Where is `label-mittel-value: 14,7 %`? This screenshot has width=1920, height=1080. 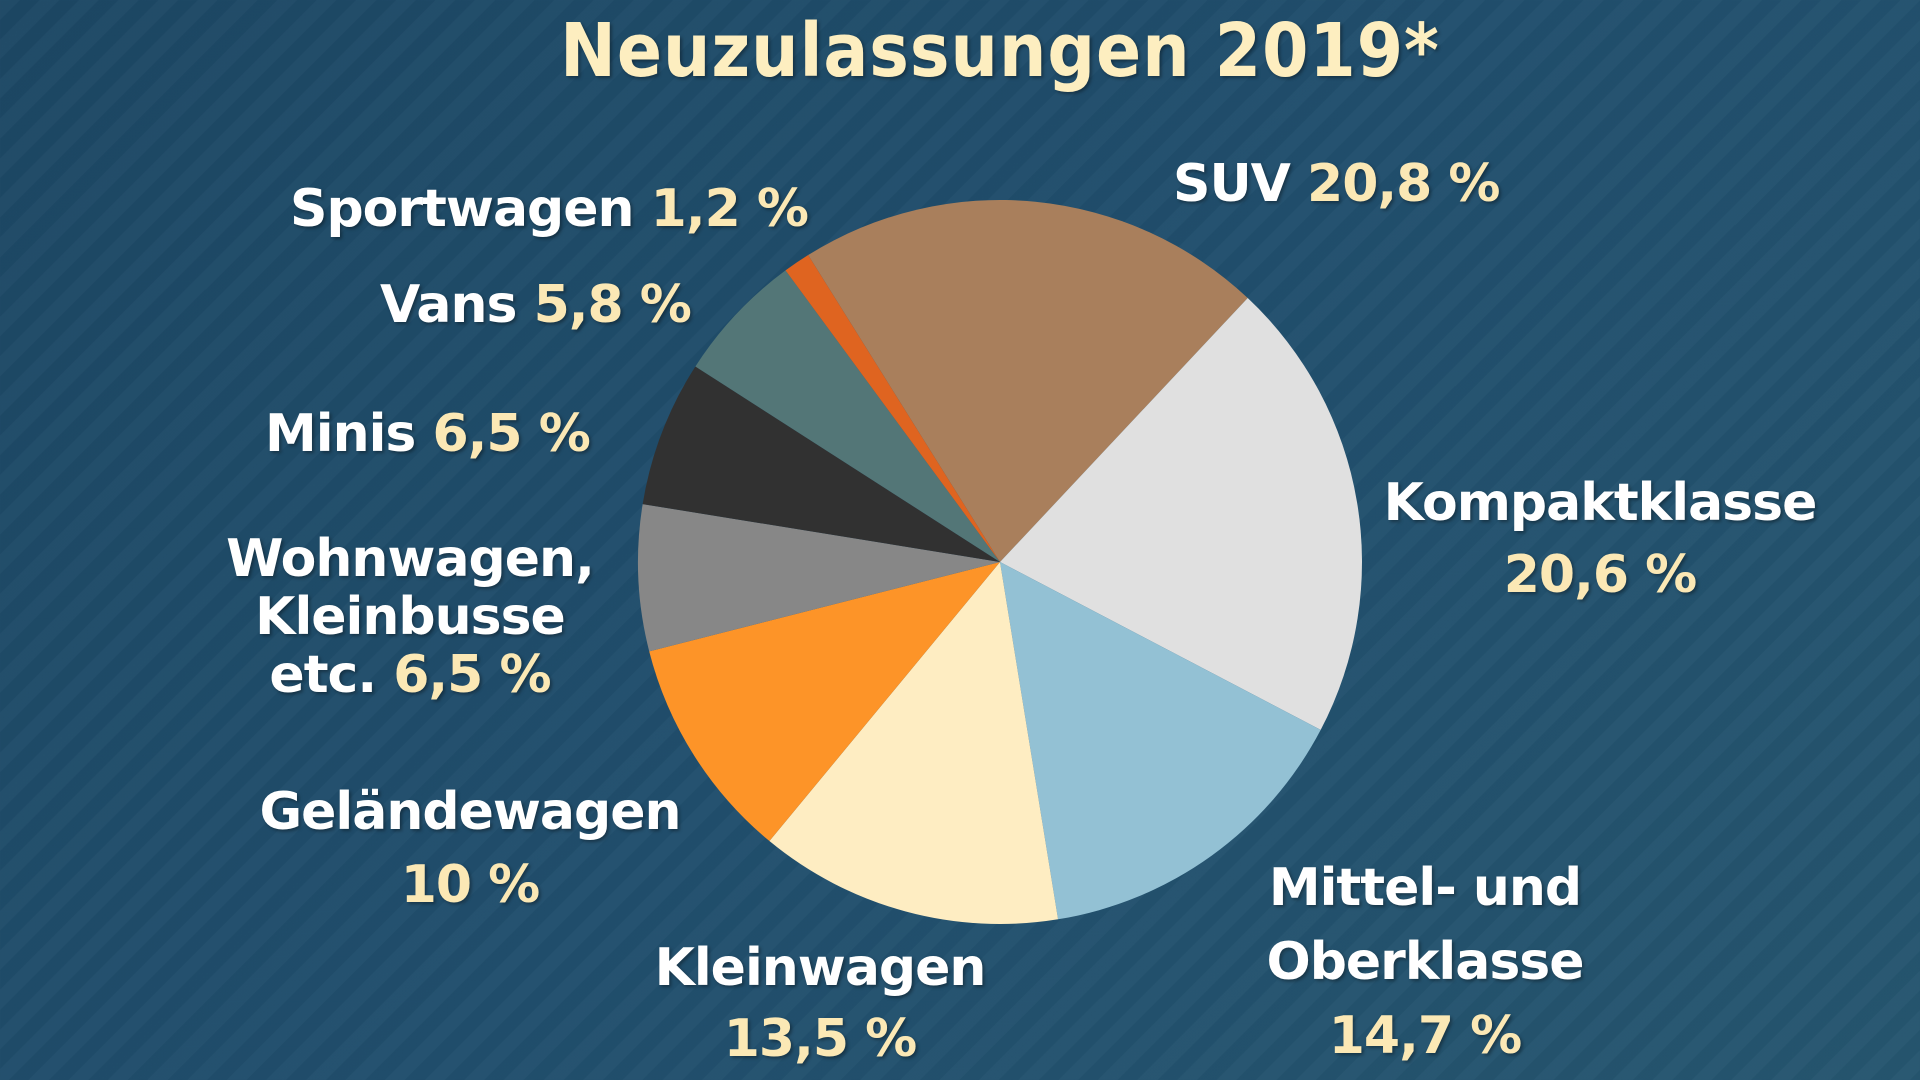 label-mittel-value: 14,7 % is located at coordinates (1425, 1035).